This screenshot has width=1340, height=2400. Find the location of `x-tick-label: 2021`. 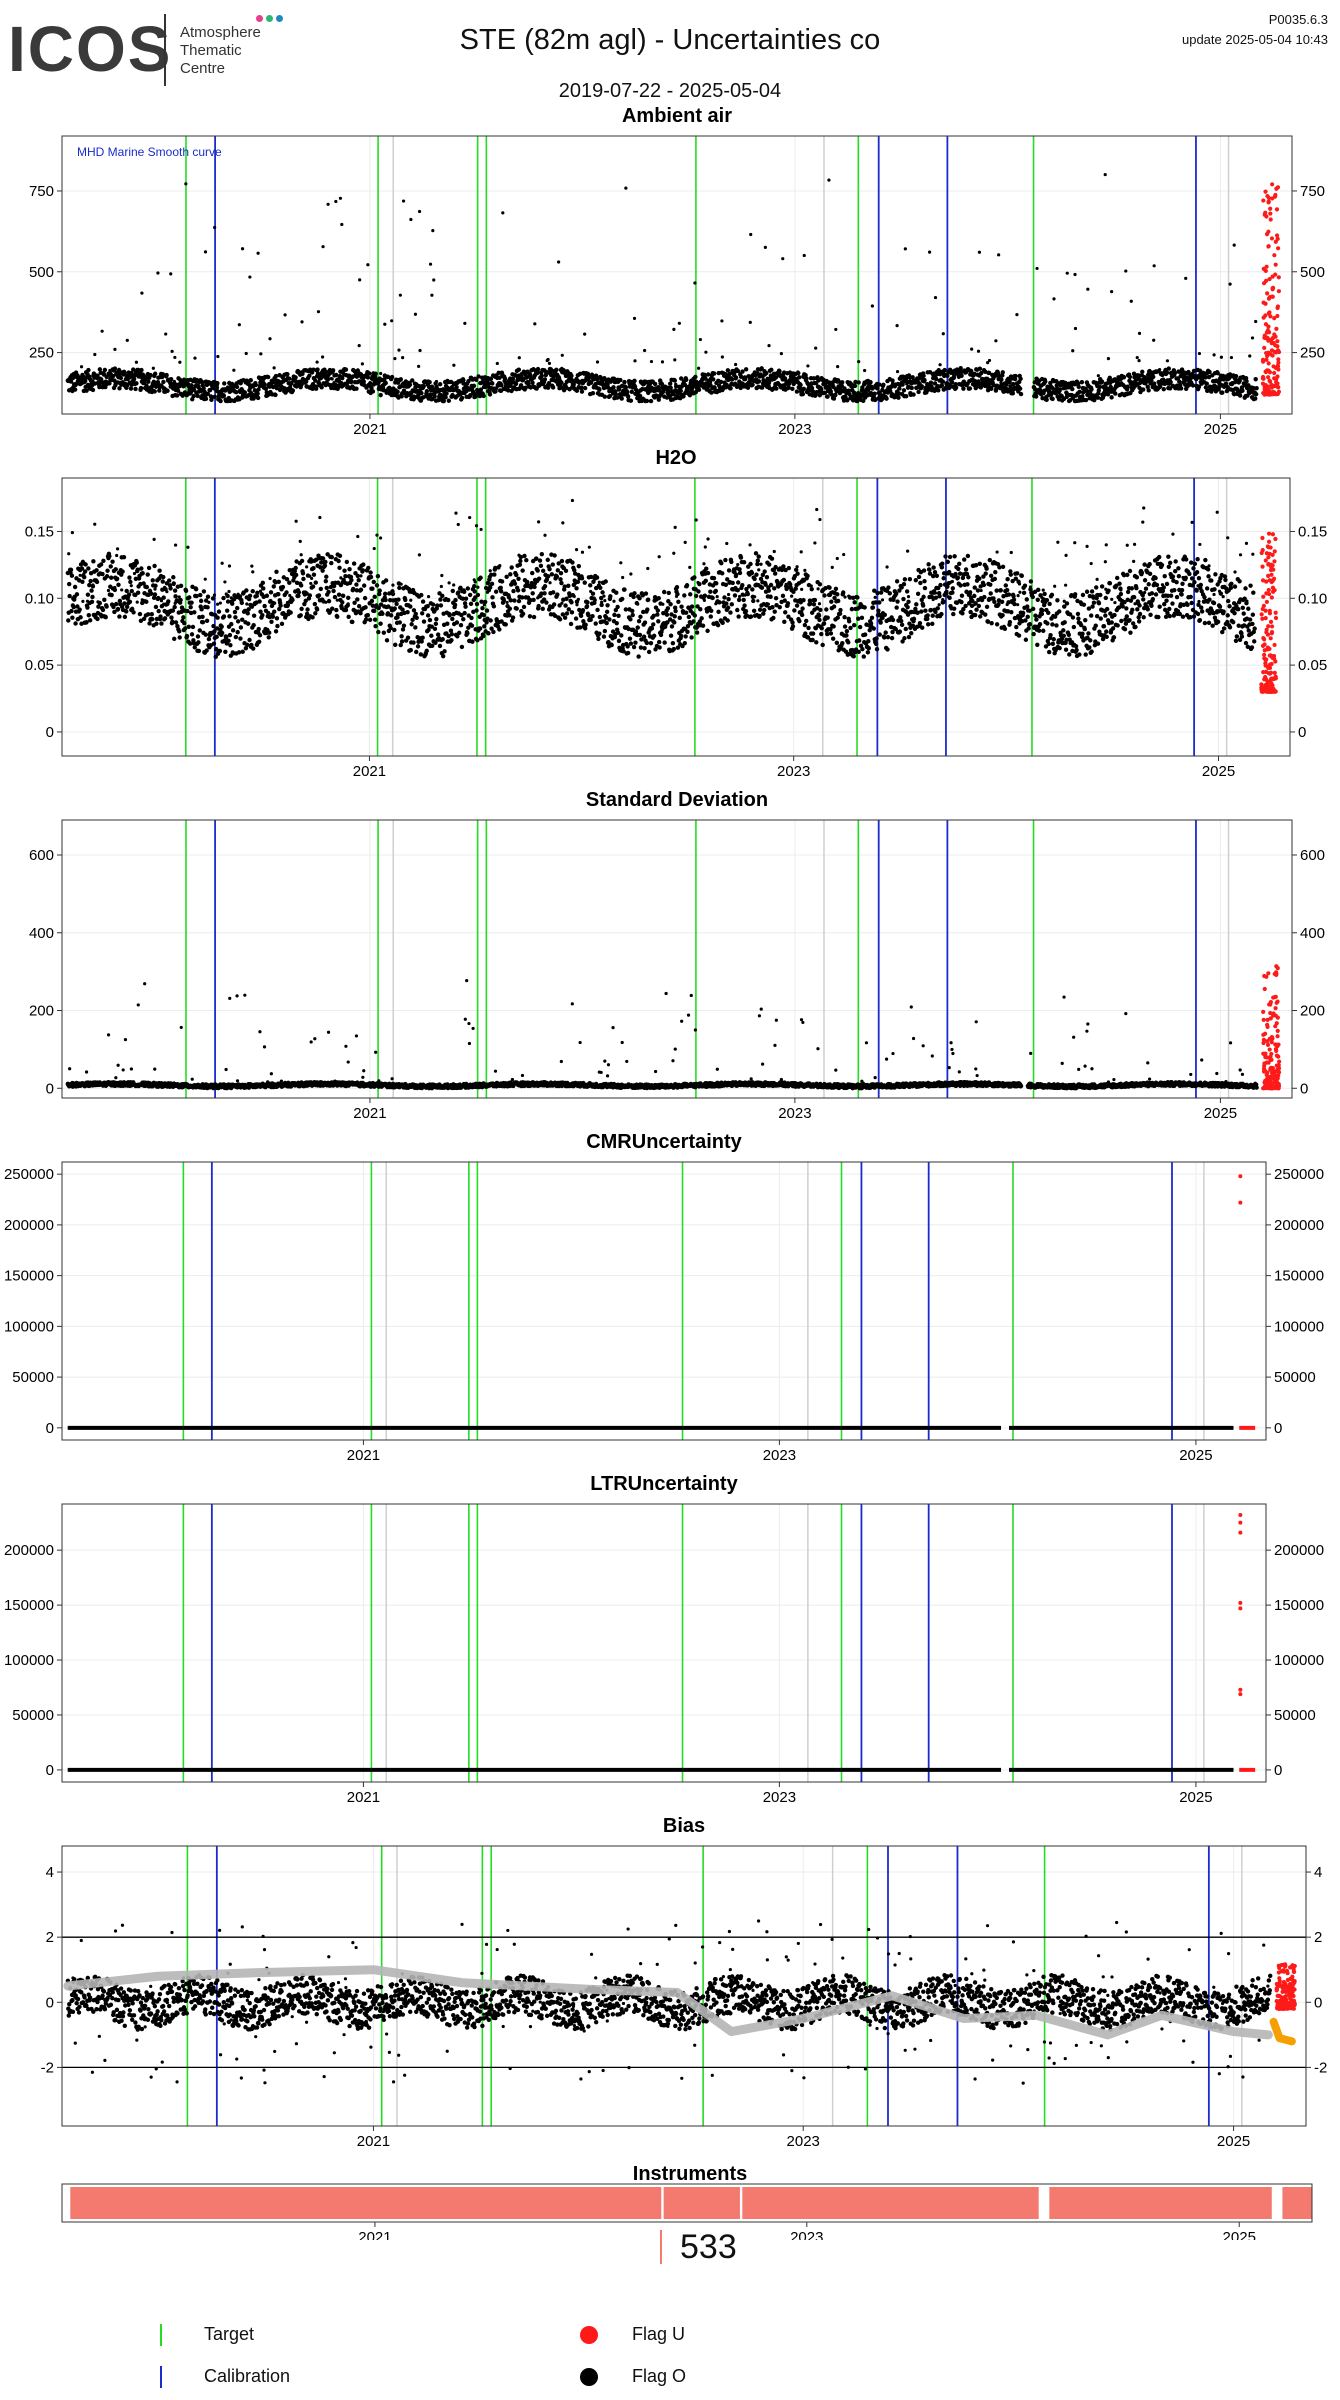

x-tick-label: 2021 is located at coordinates (369, 771).